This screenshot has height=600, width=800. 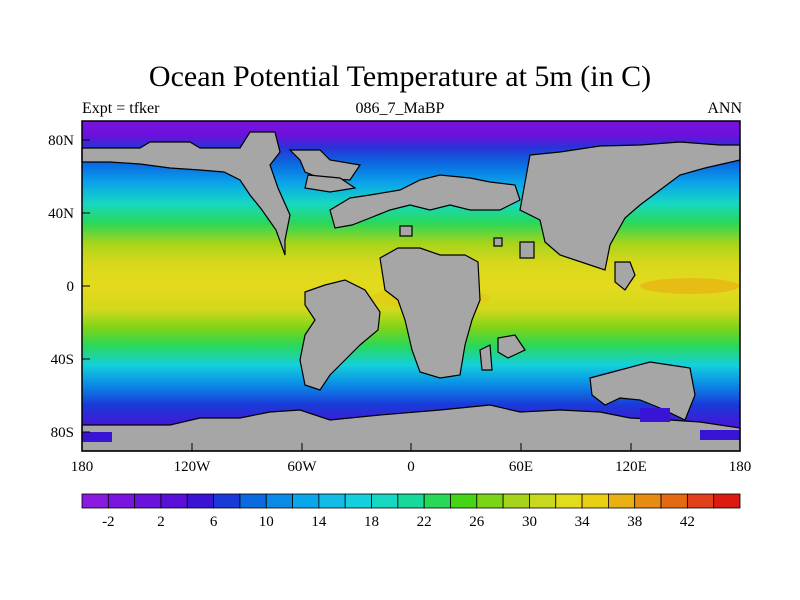 I want to click on lon-tick-label: 120E, so click(x=631, y=467).